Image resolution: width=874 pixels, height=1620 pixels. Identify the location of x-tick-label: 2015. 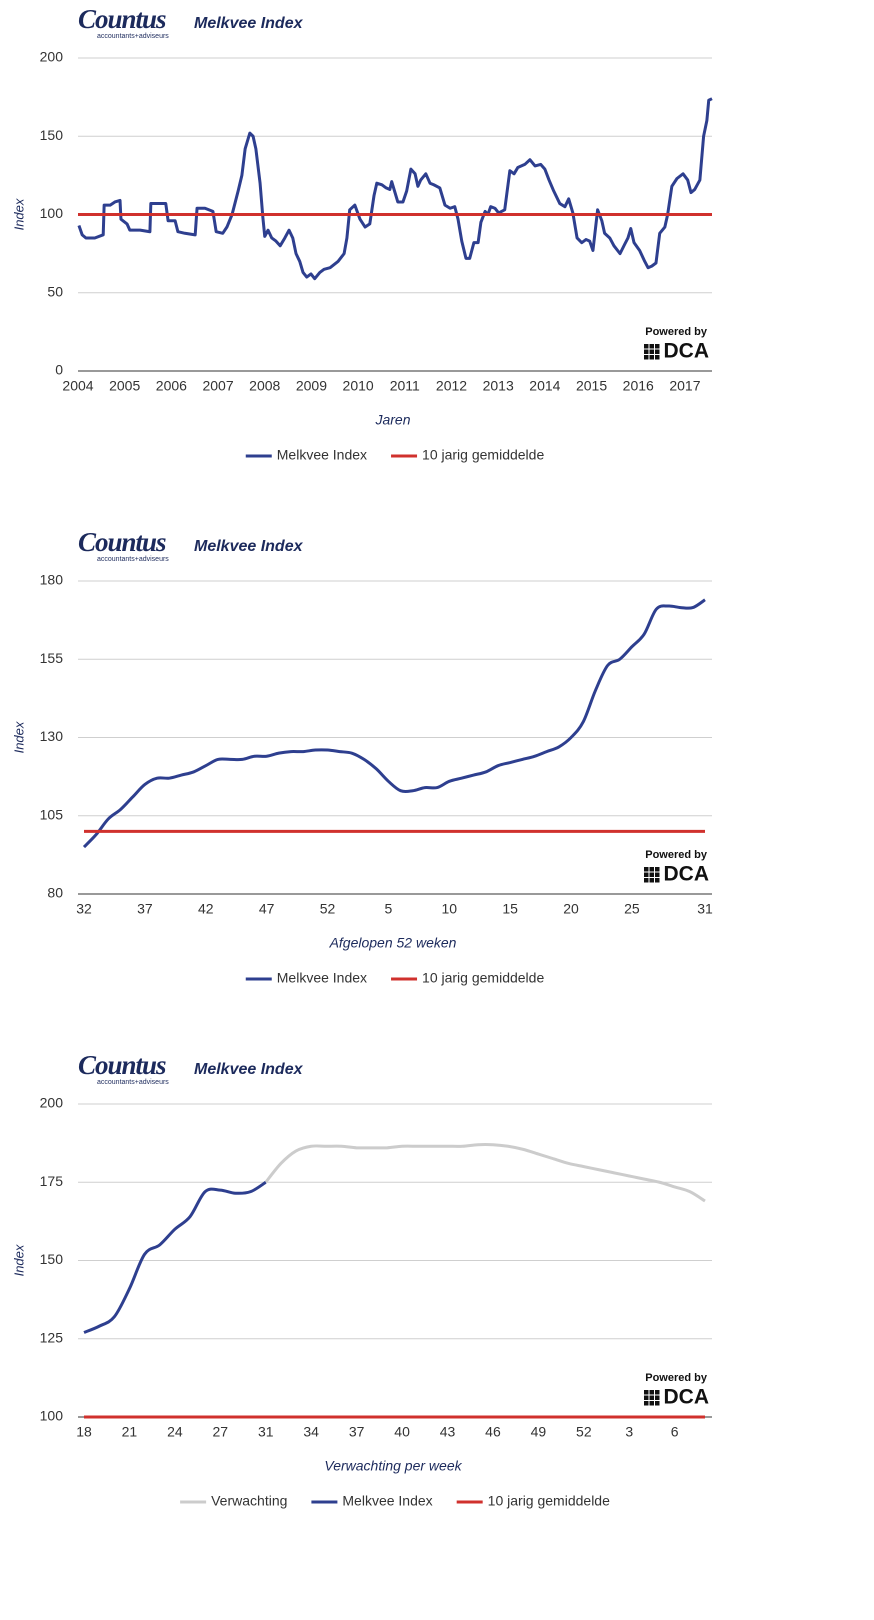
(591, 386).